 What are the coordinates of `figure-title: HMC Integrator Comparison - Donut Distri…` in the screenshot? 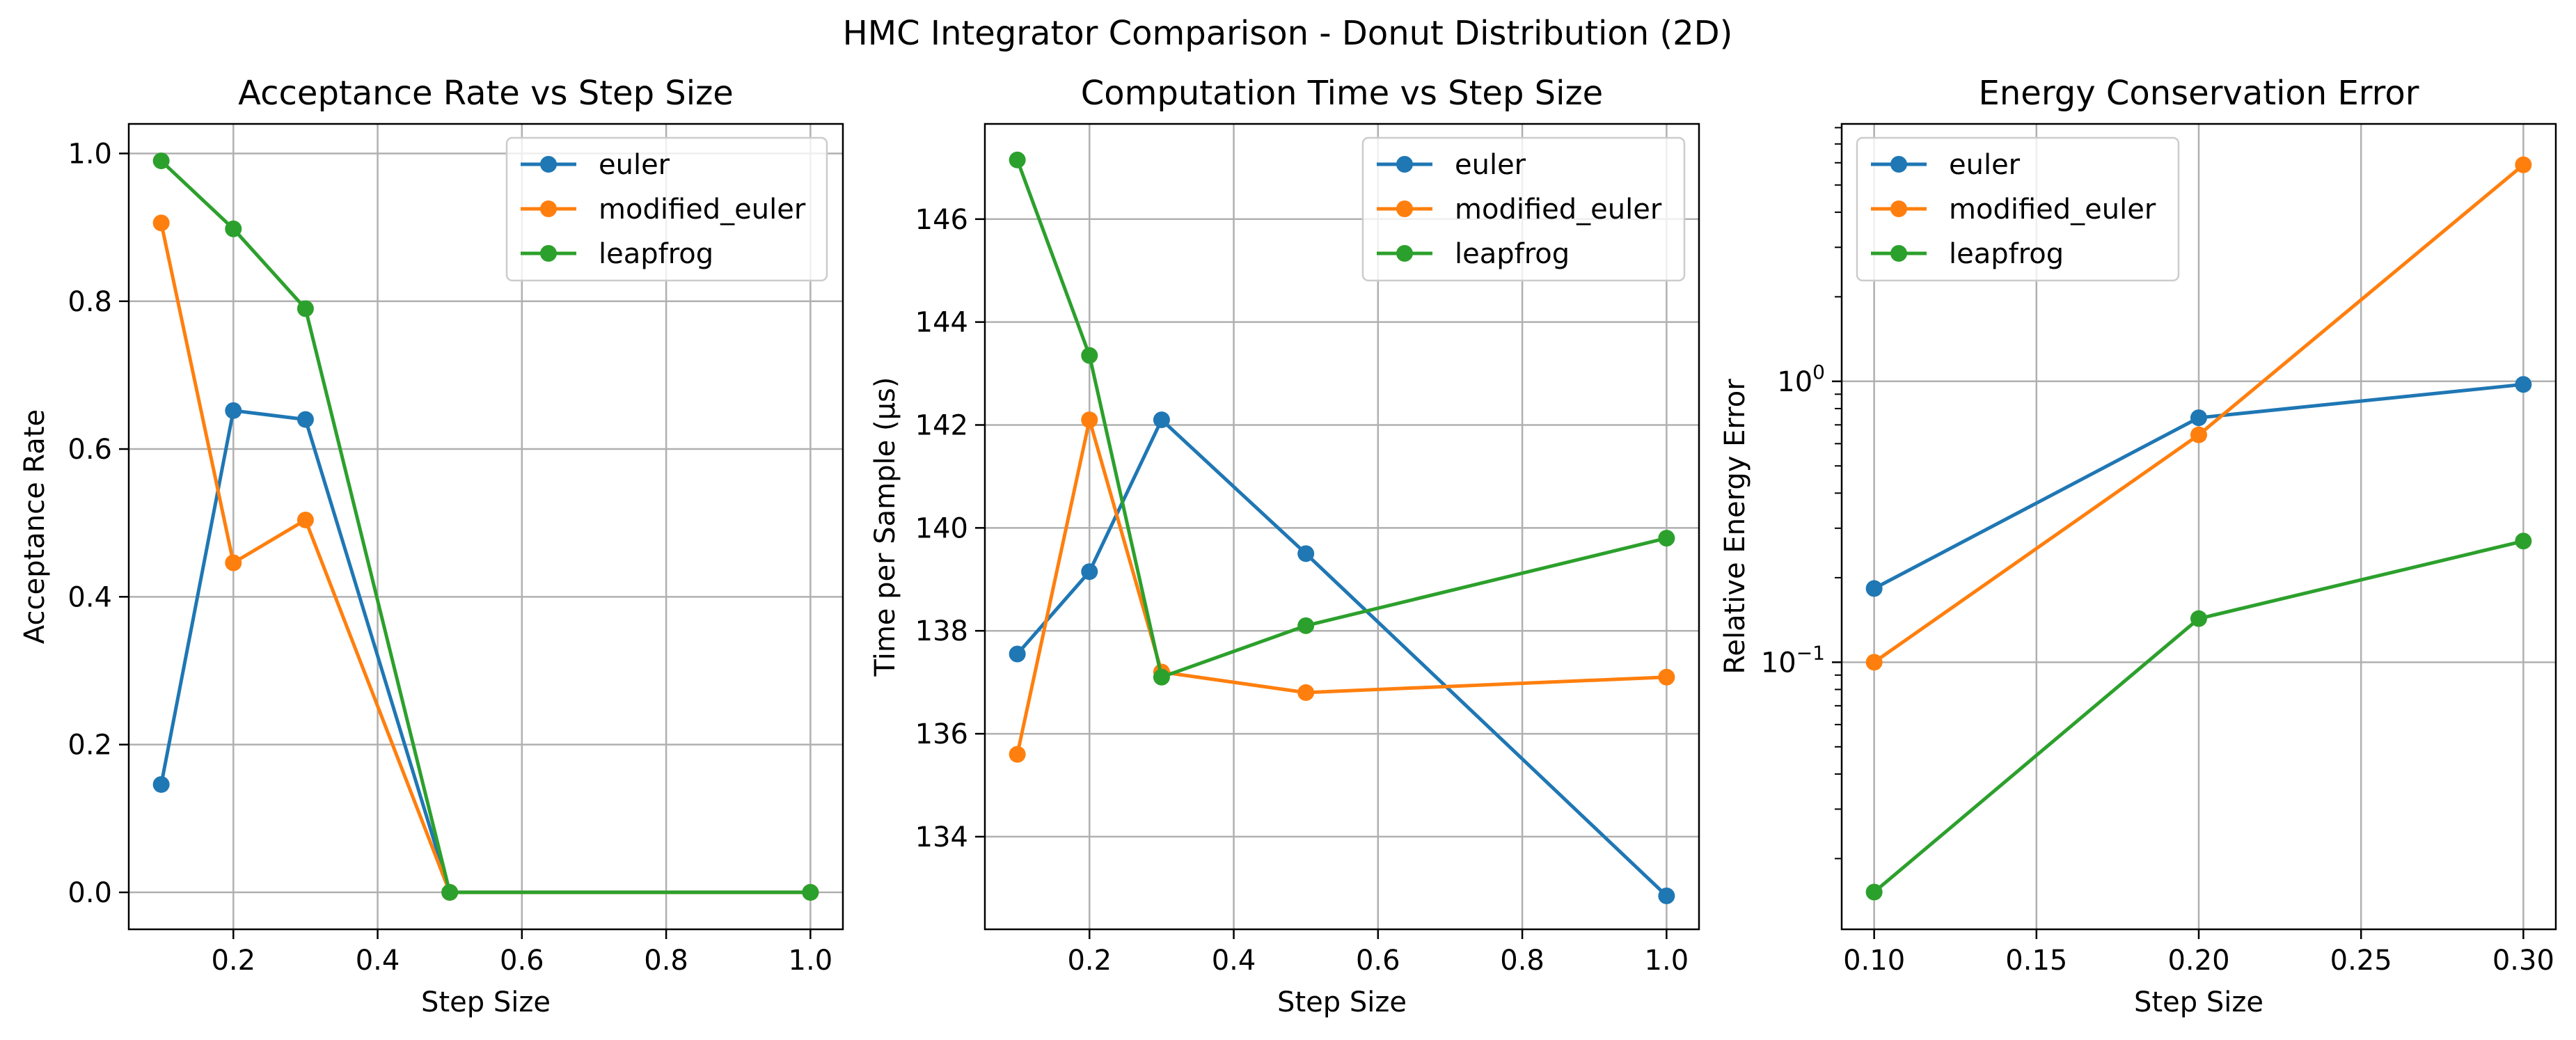 It's located at (1288, 33).